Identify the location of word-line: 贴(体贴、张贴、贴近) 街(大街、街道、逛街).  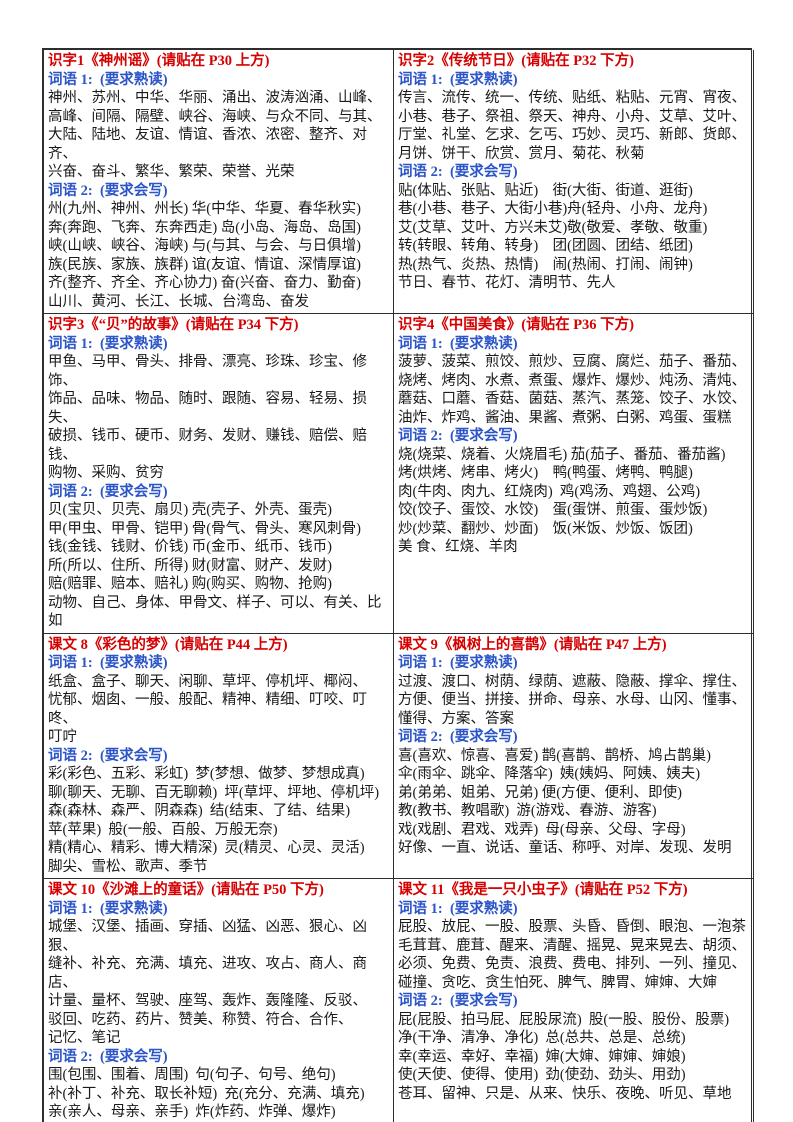
(545, 190).